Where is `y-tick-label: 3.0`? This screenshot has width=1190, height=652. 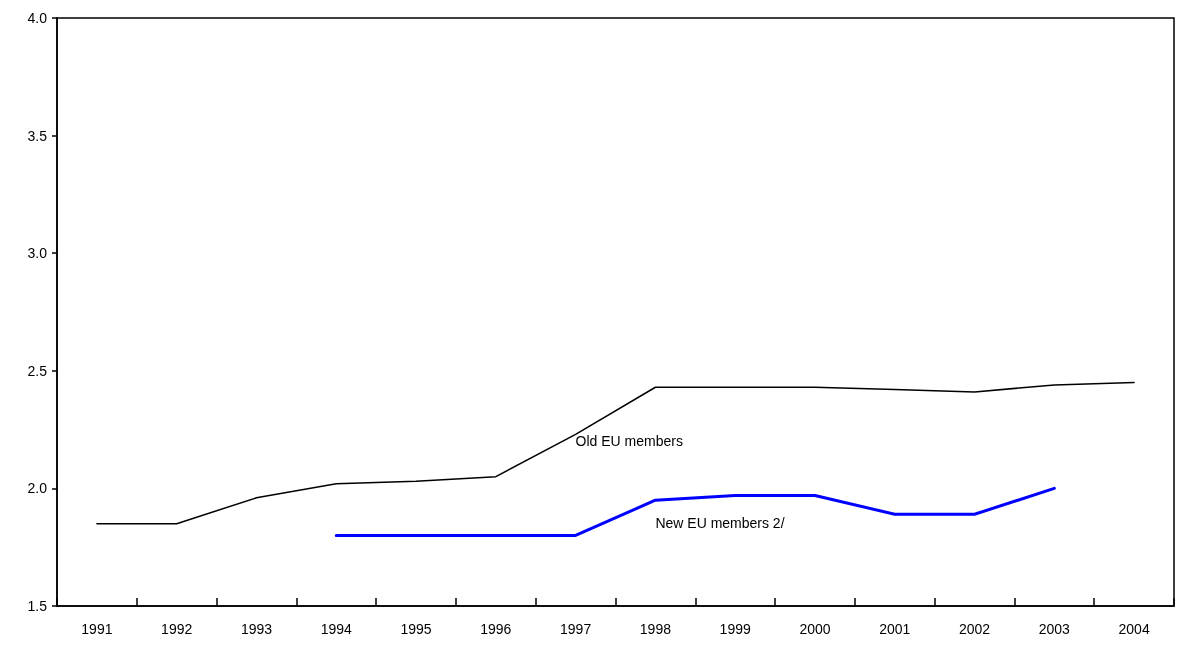
y-tick-label: 3.0 is located at coordinates (37, 253).